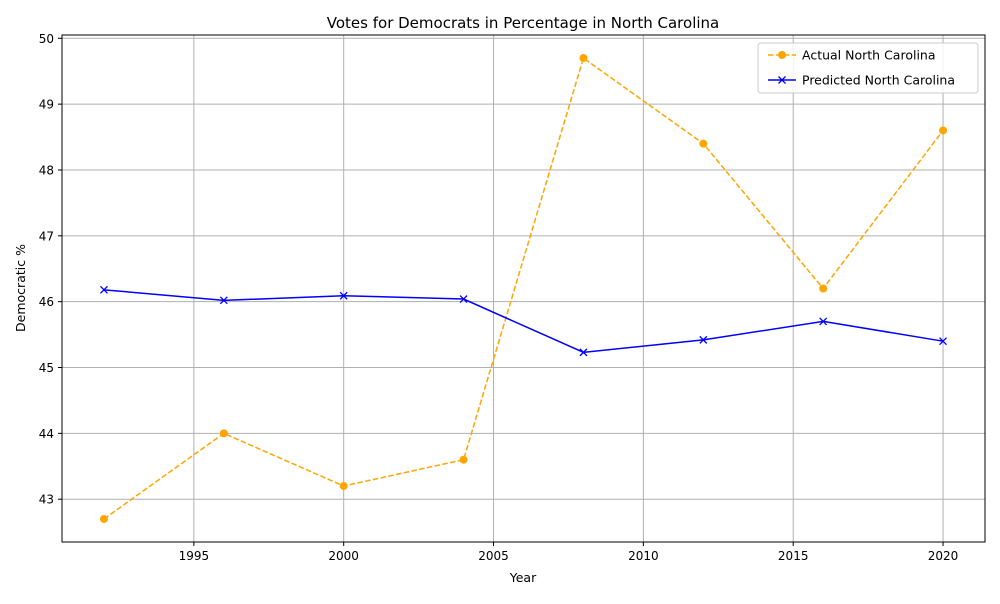  Describe the element at coordinates (343, 556) in the screenshot. I see `x-tick-label: 2000` at that location.